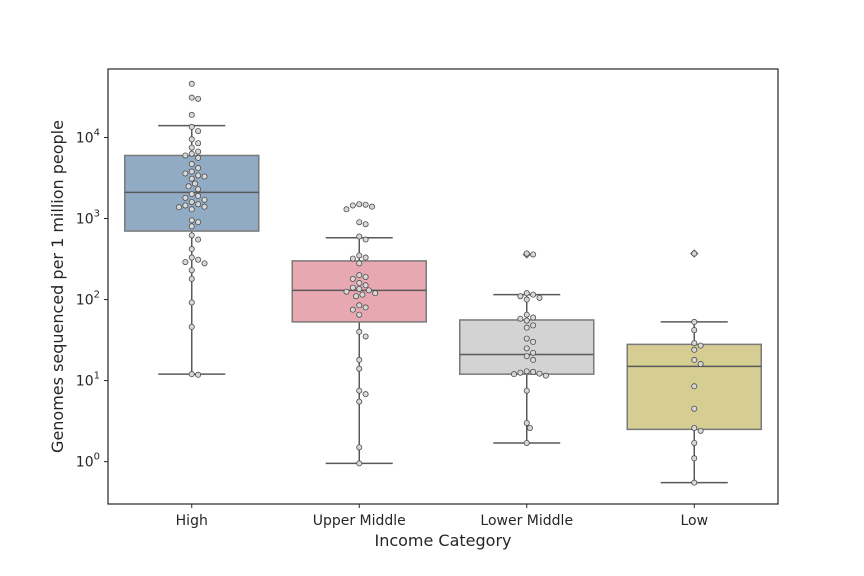  I want to click on x-axis-ticks: High Upper Middle Lower Middle Low, so click(442, 516).